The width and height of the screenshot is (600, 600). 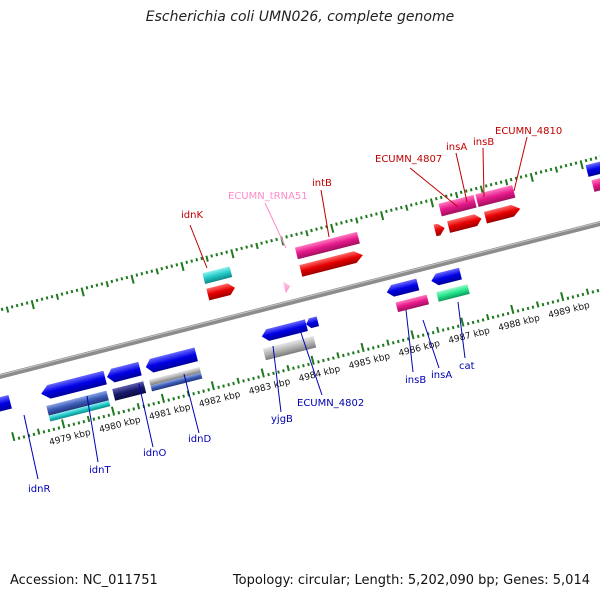 What do you see at coordinates (327, 245) in the screenshot?
I see `intb-cds-box` at bounding box center [327, 245].